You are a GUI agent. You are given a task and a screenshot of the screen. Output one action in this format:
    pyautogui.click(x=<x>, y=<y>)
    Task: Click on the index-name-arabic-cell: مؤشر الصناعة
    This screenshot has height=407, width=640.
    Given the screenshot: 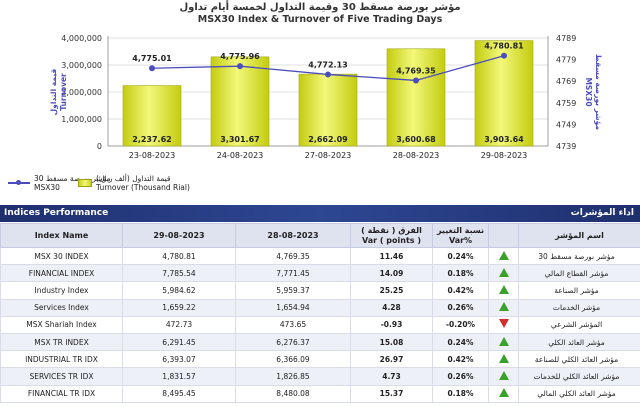 What is the action you would take?
    pyautogui.click(x=579, y=290)
    